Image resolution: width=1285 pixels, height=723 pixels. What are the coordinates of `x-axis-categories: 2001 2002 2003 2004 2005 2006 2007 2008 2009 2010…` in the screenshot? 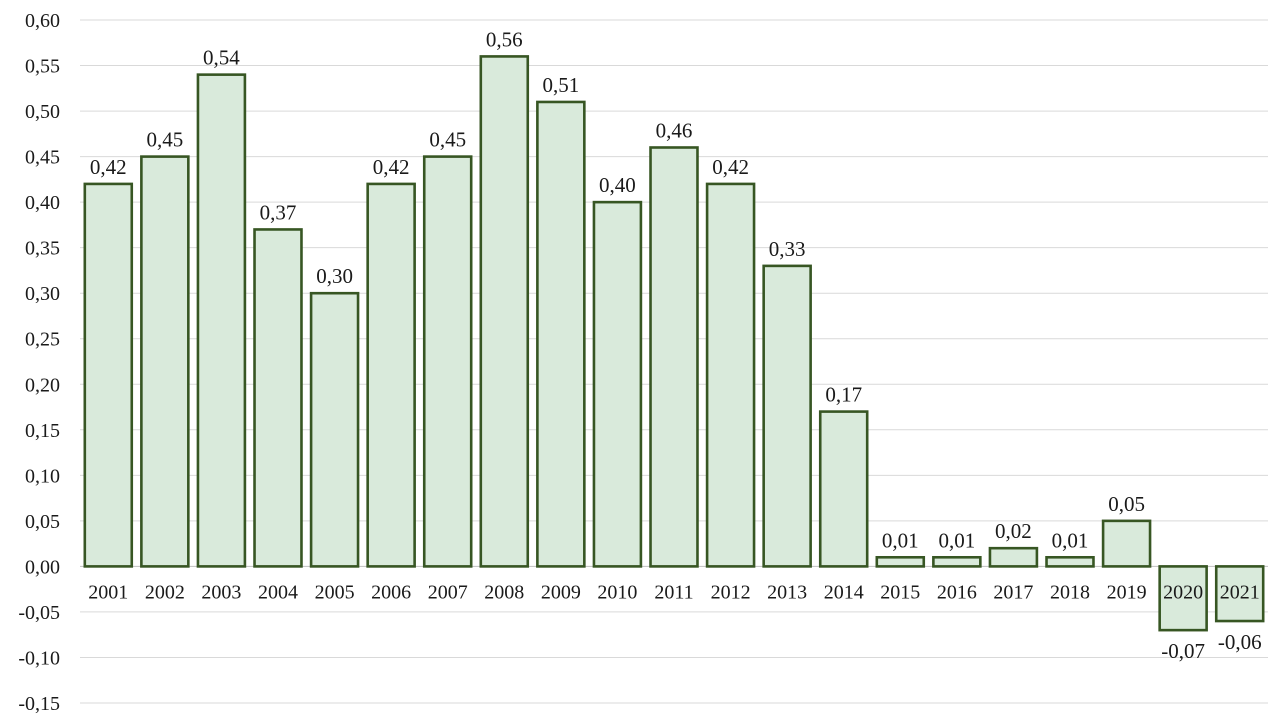 It's located at (673, 592).